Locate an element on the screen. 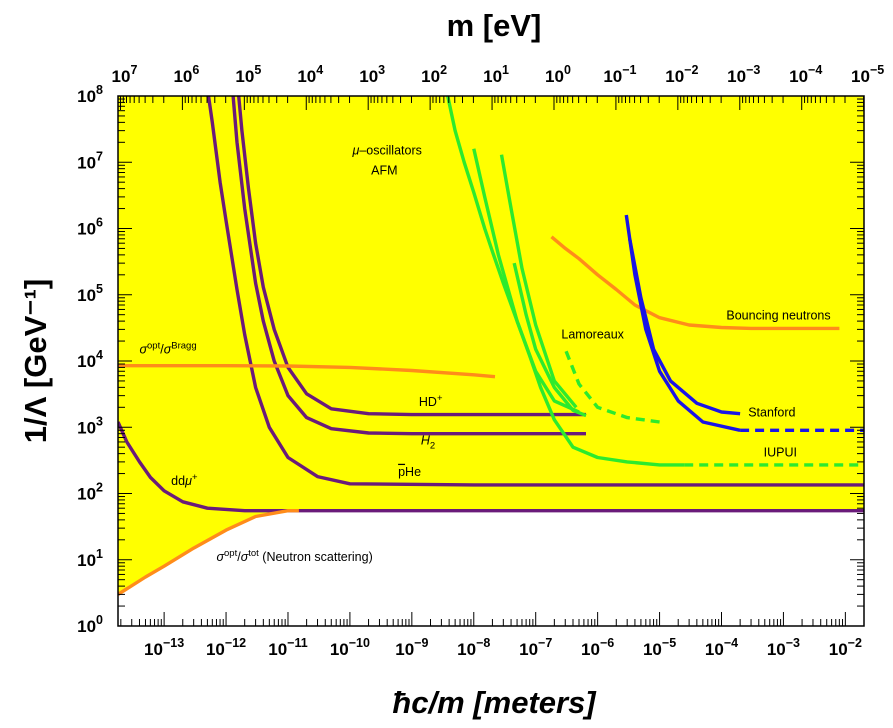 The image size is (893, 728). top-axis-title: m [eV] is located at coordinates (494, 25).